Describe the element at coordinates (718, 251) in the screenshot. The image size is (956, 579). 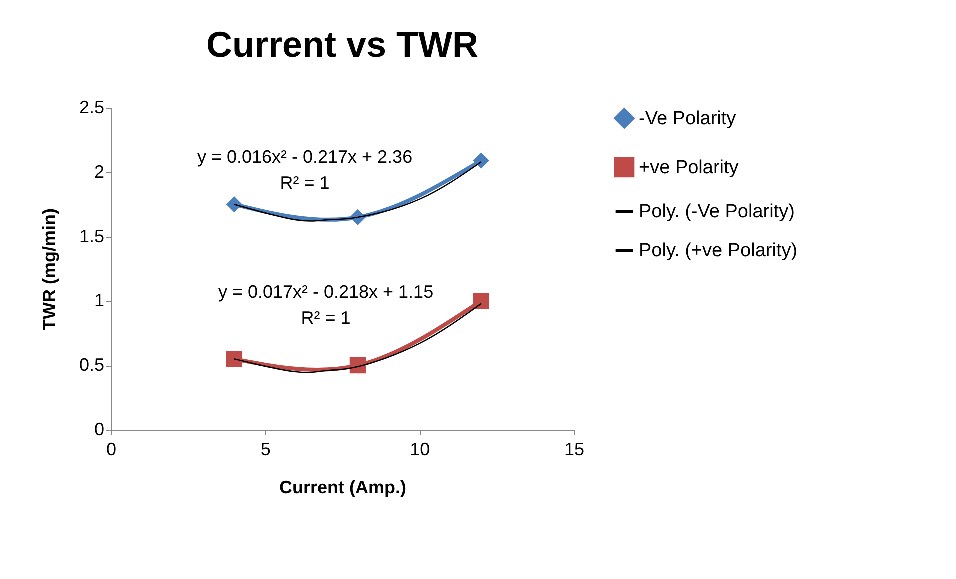
I see `legend-label: Poly. (+ve Polarity)` at that location.